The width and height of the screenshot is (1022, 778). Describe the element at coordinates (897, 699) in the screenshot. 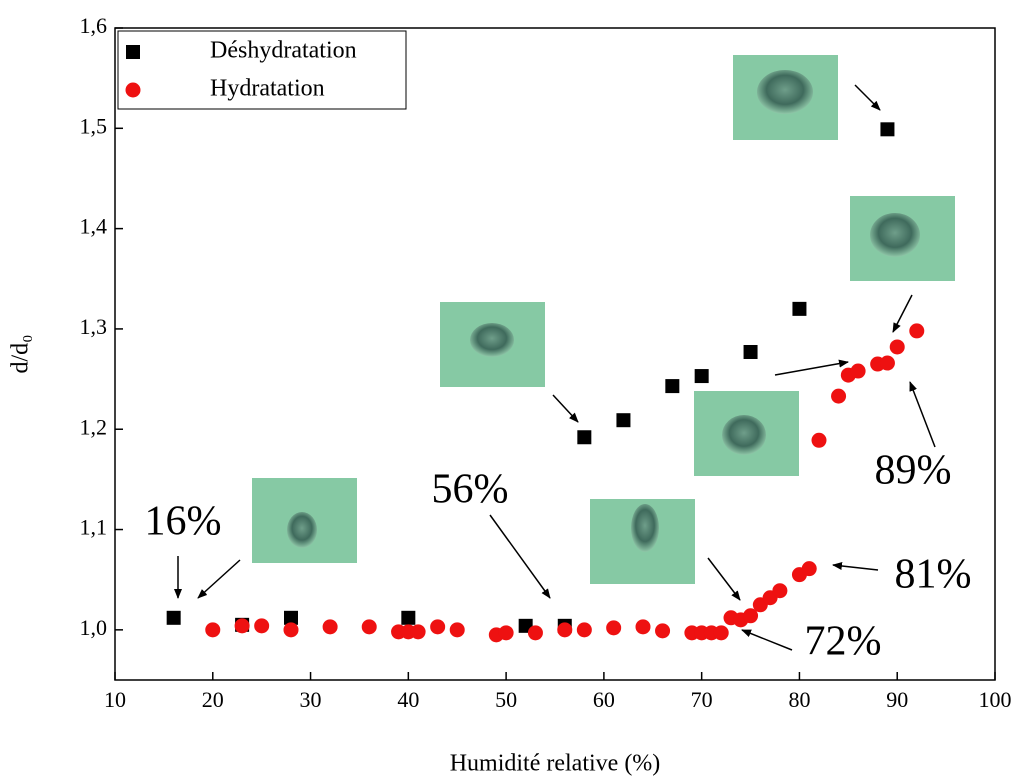

I see `x-tick-label: 90` at that location.